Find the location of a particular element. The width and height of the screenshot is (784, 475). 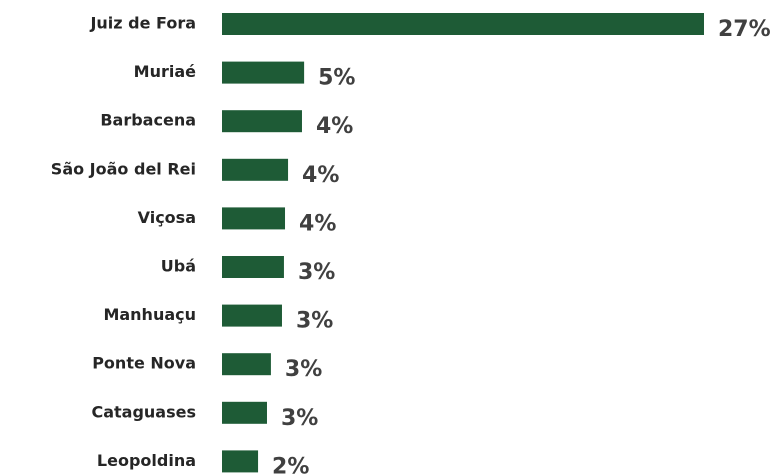

category-label: Barbacena is located at coordinates (148, 120).